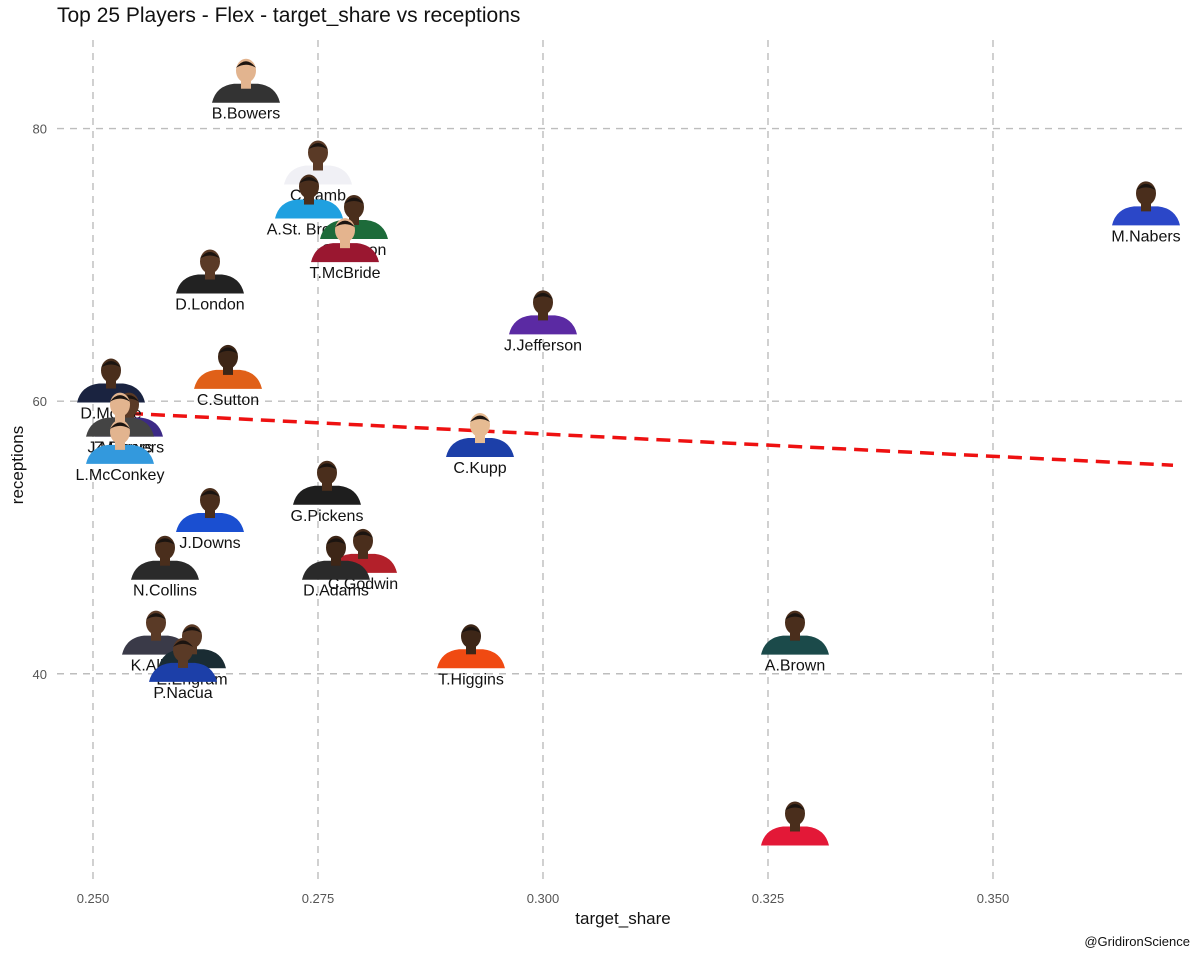 The height and width of the screenshot is (960, 1200). I want to click on trendline-layer, so click(651, 439).